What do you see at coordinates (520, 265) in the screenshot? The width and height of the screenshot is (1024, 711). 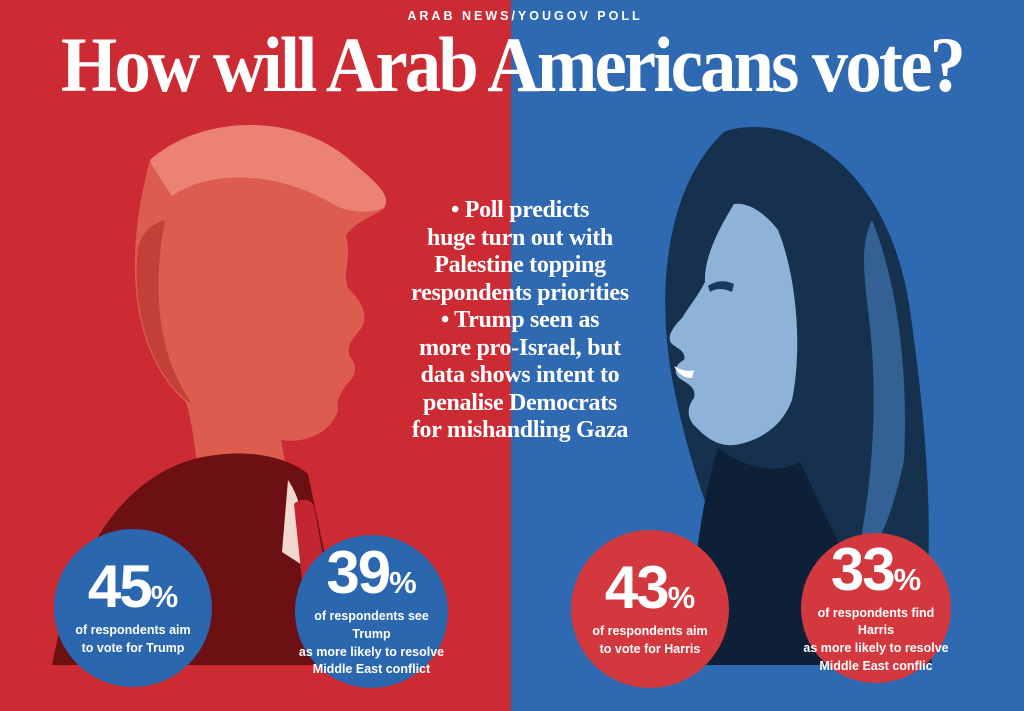 I see `bullet-line: Palestine topping` at bounding box center [520, 265].